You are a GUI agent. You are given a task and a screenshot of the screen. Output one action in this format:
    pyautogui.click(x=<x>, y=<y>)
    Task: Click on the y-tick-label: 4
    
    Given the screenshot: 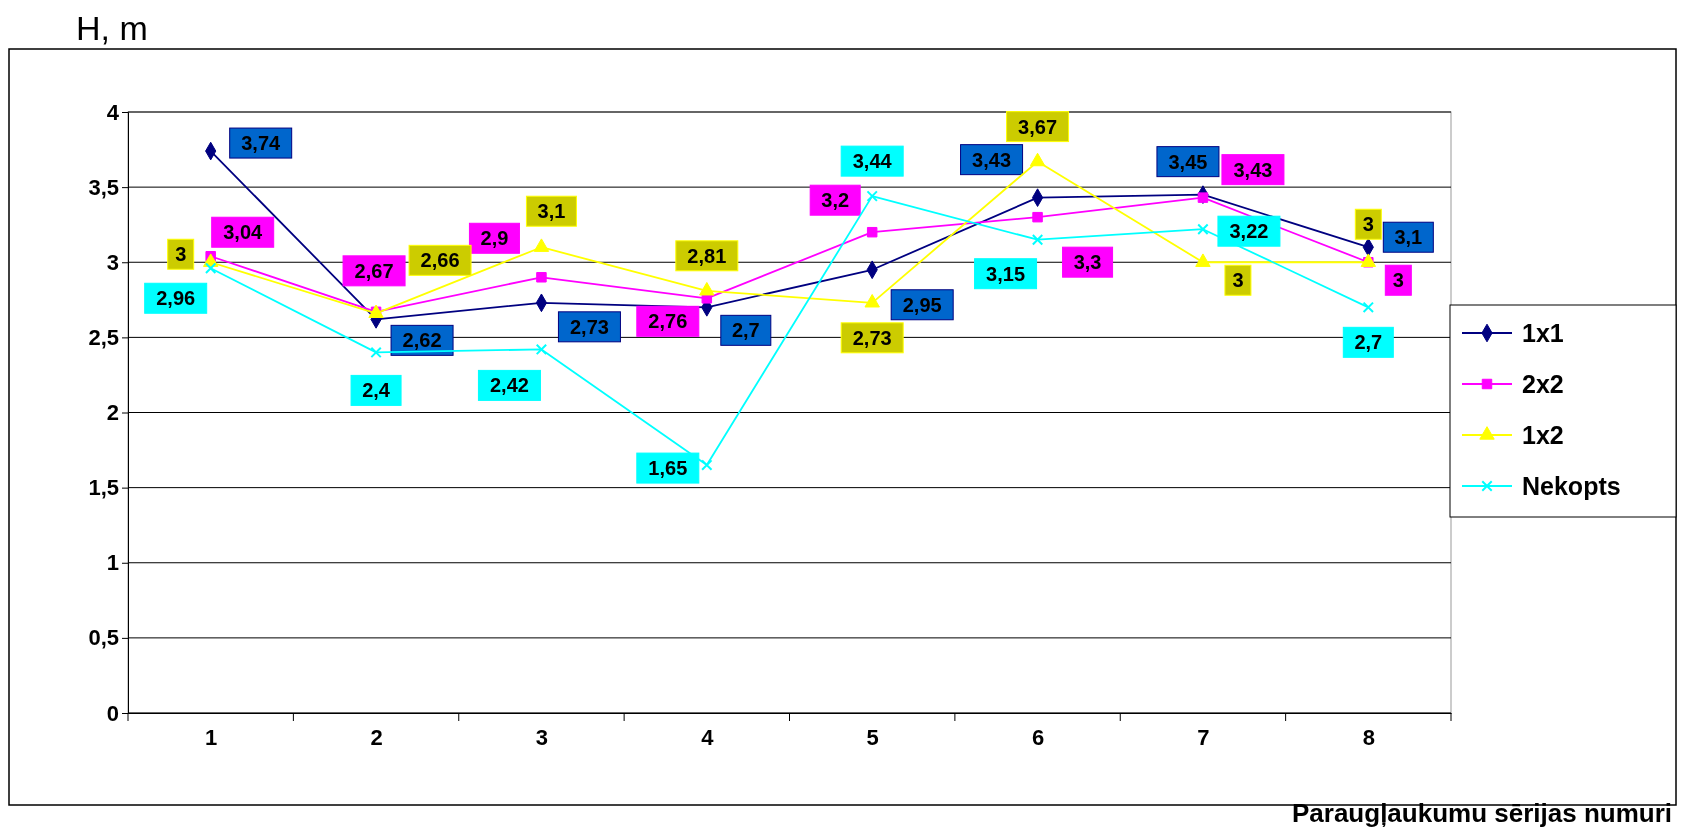 What is the action you would take?
    pyautogui.click(x=113, y=112)
    